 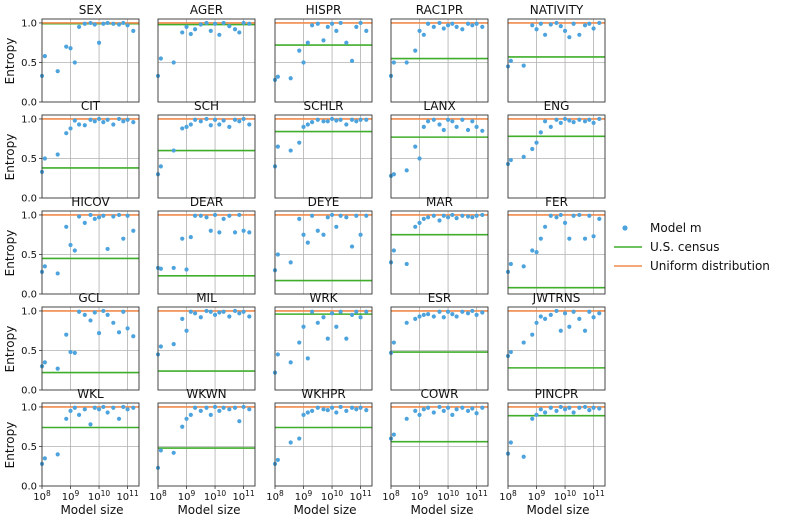 What do you see at coordinates (187, 496) in the screenshot?
I see `x-tick-label-wkwn: 109` at bounding box center [187, 496].